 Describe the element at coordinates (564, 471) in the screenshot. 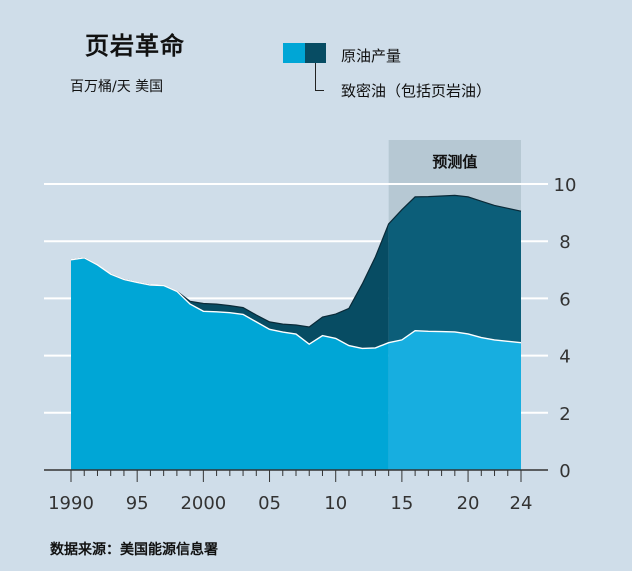

I see `y-tick-label: 0` at that location.